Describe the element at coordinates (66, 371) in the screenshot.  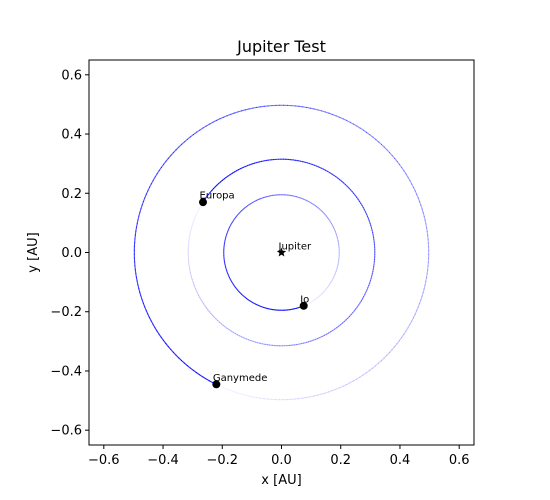
I see `y-tick-label: −0.4` at that location.